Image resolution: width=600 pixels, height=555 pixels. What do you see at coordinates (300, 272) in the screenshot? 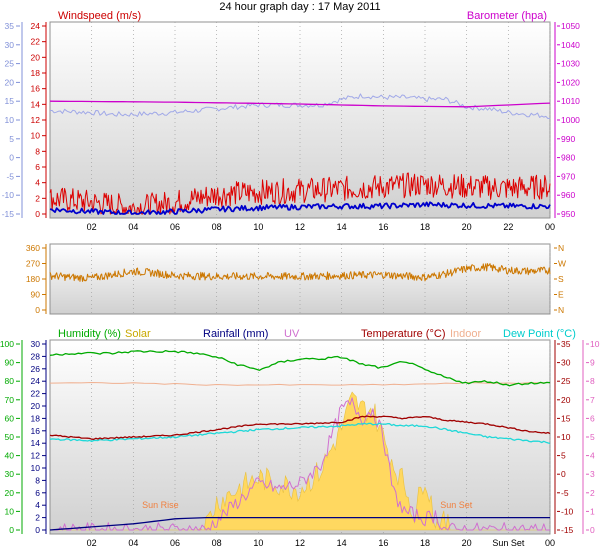
I see `series-wind-direction-line` at bounding box center [300, 272].